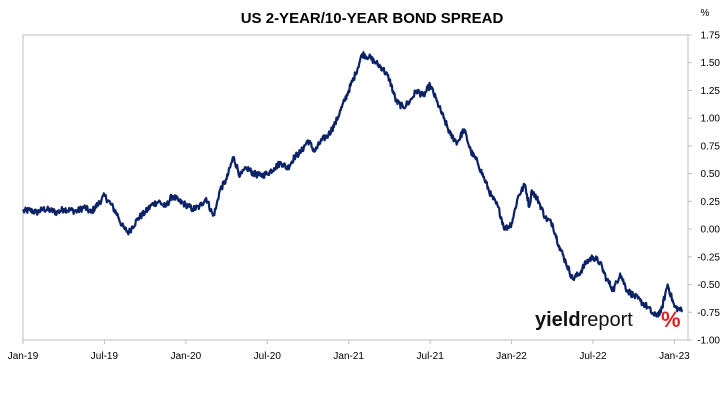  I want to click on y-tick-label: -0.50, so click(708, 285).